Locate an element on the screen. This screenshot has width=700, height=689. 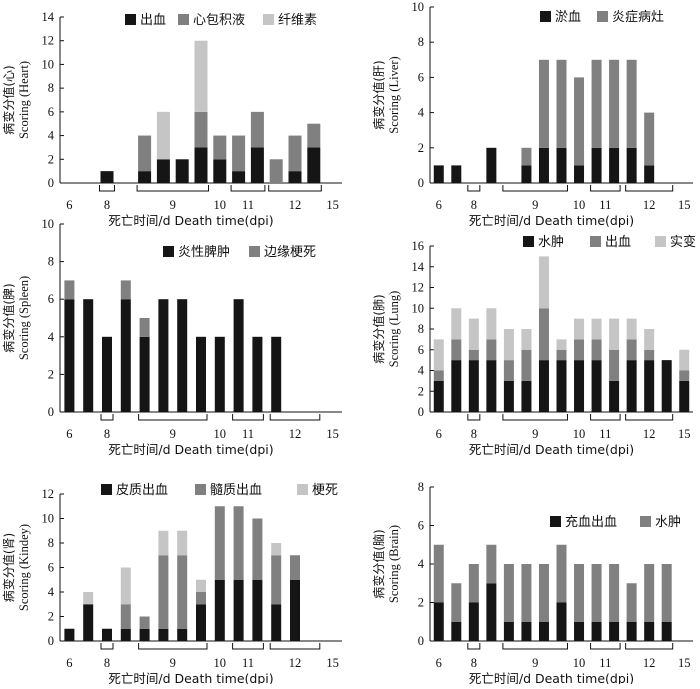
y-tick-label: 0 is located at coordinates (421, 641).